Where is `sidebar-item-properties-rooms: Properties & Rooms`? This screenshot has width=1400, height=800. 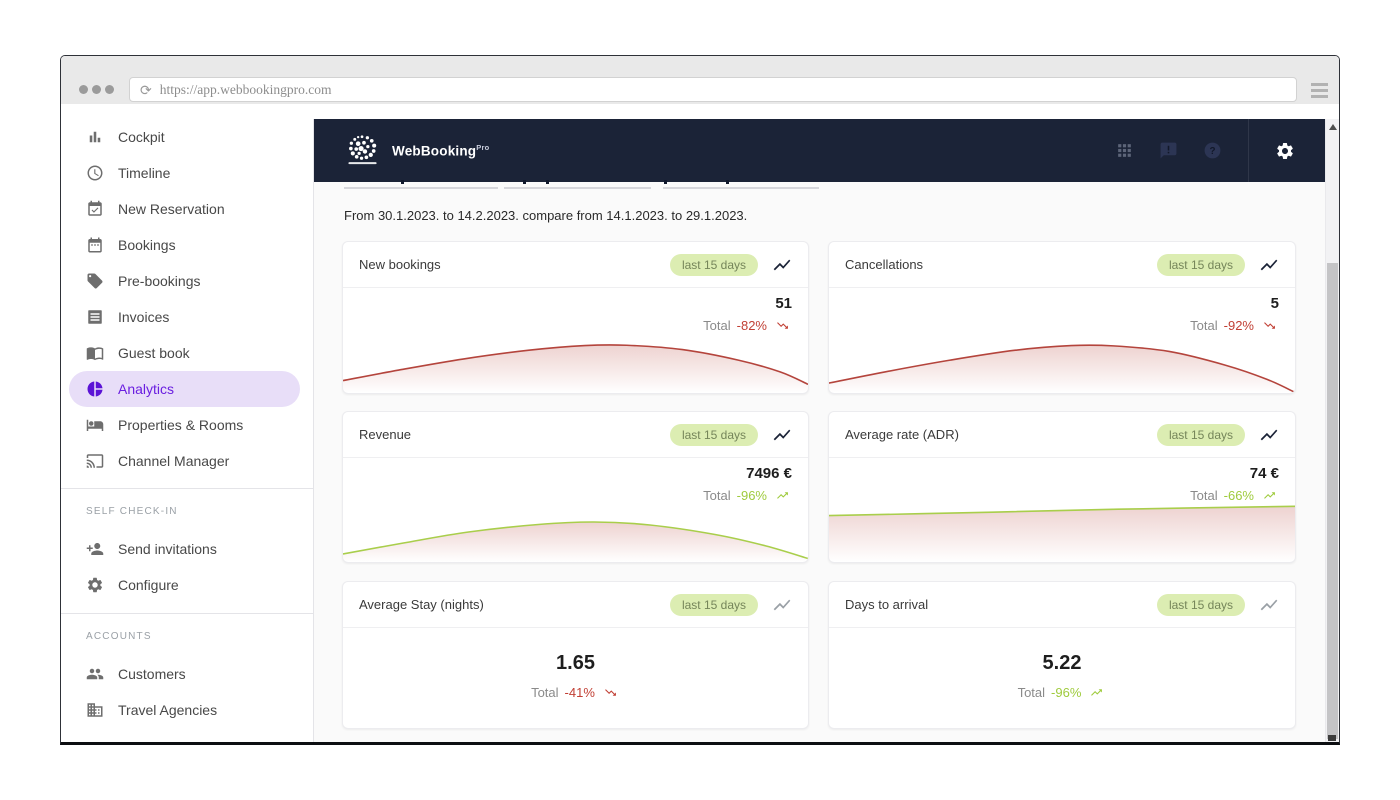 sidebar-item-properties-rooms: Properties & Rooms is located at coordinates (187, 425).